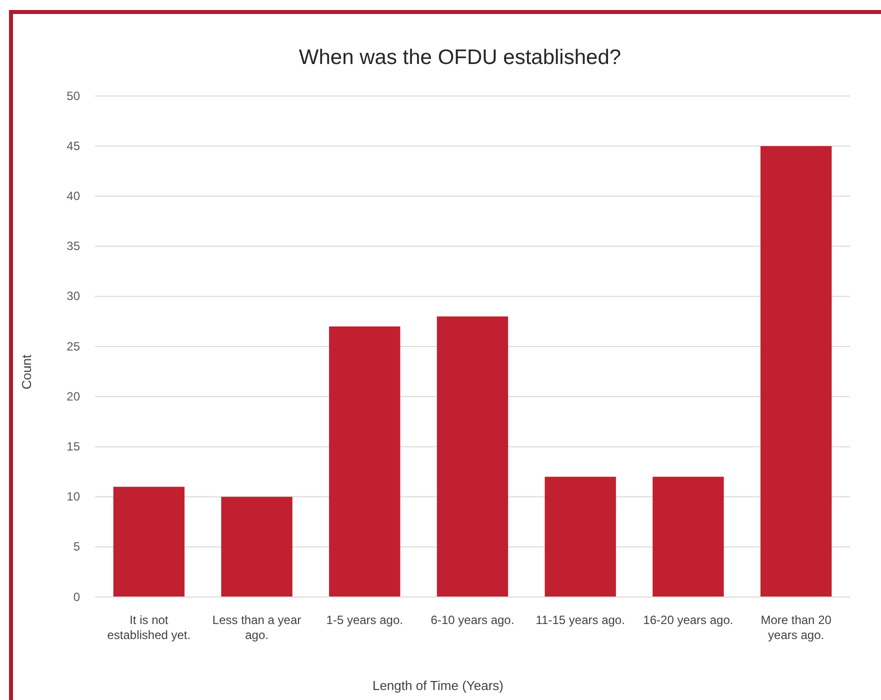  Describe the element at coordinates (73, 196) in the screenshot. I see `y-tick-label: 40` at that location.